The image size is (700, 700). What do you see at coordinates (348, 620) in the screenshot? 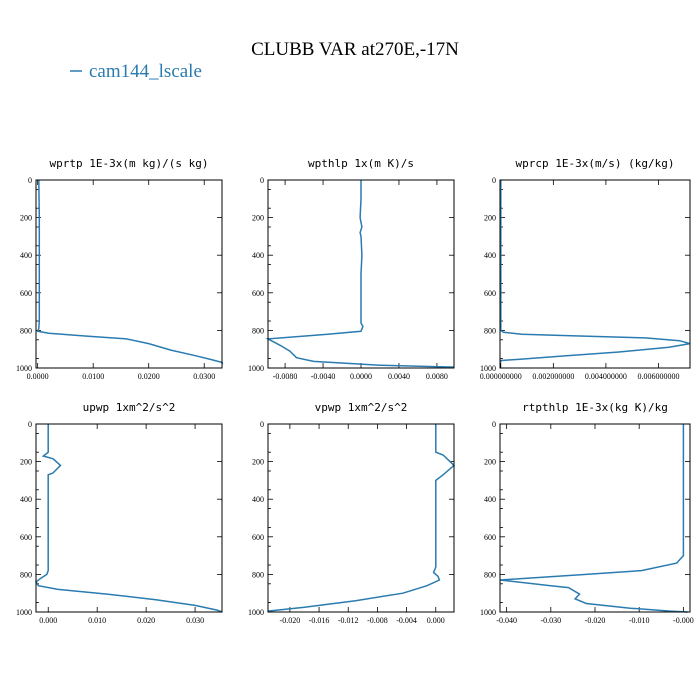
I see `x-tick-label: -0.012` at bounding box center [348, 620].